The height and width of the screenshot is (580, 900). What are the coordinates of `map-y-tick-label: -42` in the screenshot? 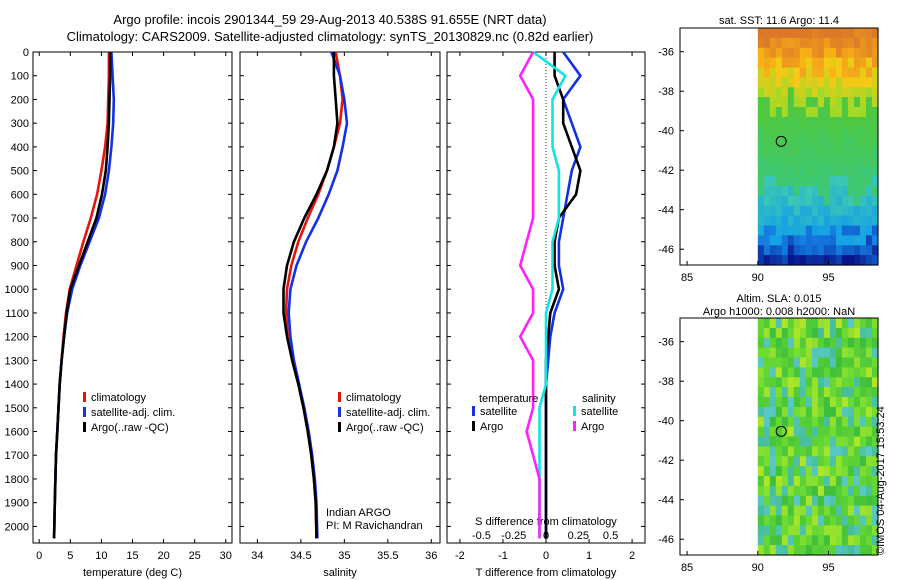 It's located at (666, 461).